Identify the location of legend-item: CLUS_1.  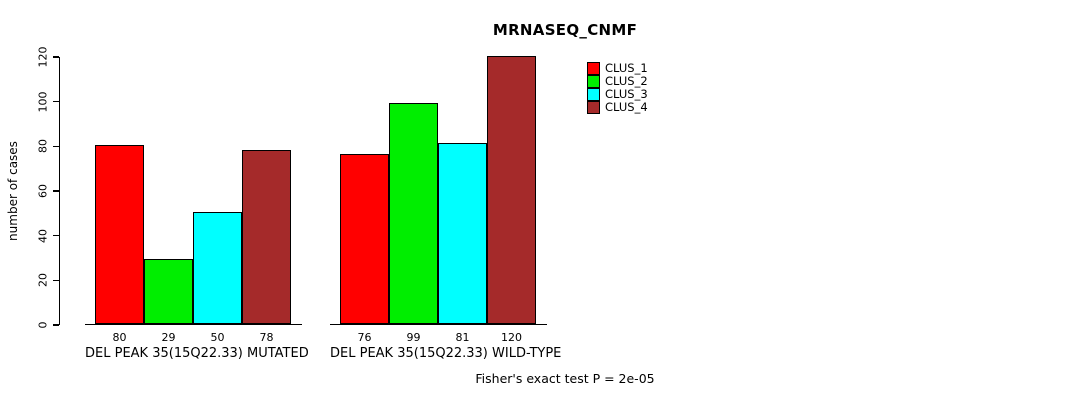
(617, 68).